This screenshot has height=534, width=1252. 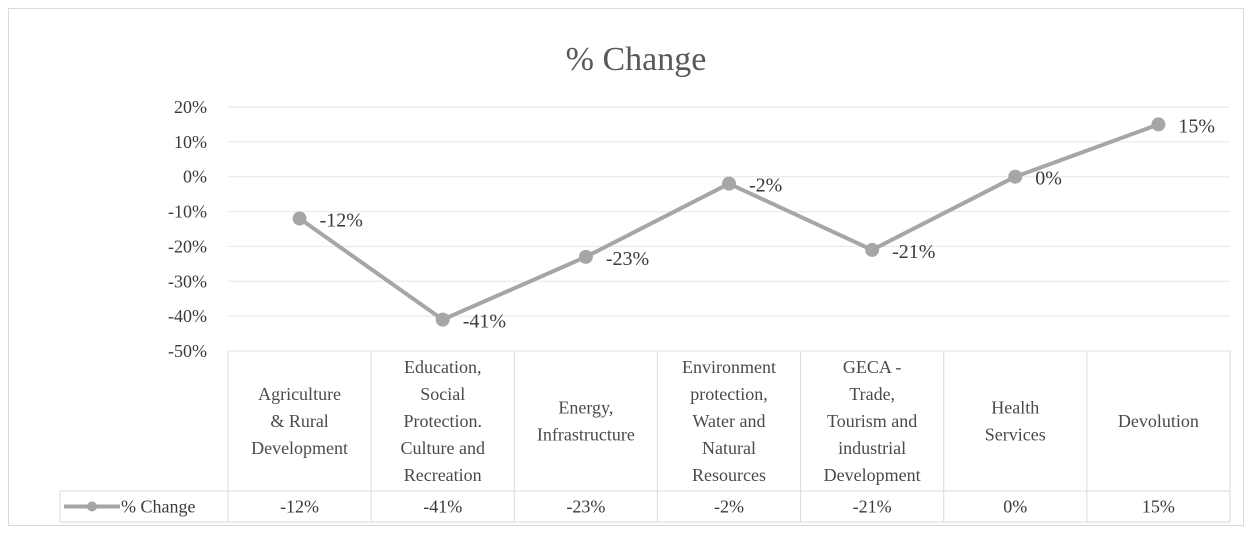 What do you see at coordinates (729, 448) in the screenshot?
I see `category-label: Natural` at bounding box center [729, 448].